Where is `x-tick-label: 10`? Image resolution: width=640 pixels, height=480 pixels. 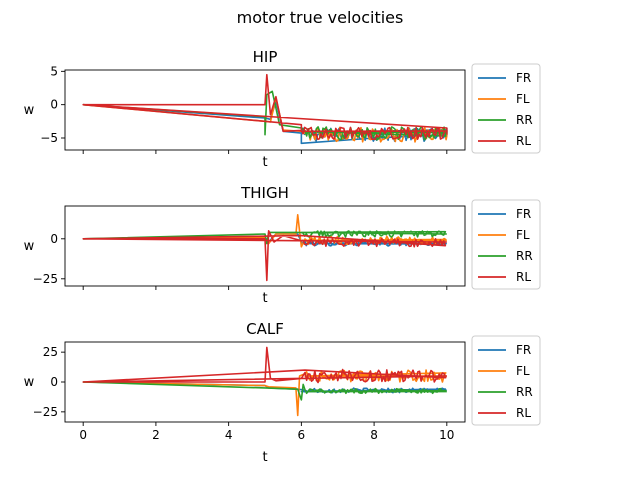
x-tick-label: 10 is located at coordinates (446, 435).